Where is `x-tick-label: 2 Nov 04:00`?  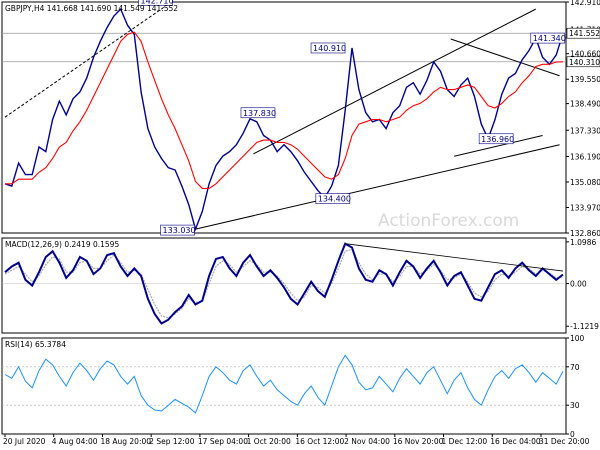 x-tick-label: 2 Nov 04:00 is located at coordinates (367, 441).